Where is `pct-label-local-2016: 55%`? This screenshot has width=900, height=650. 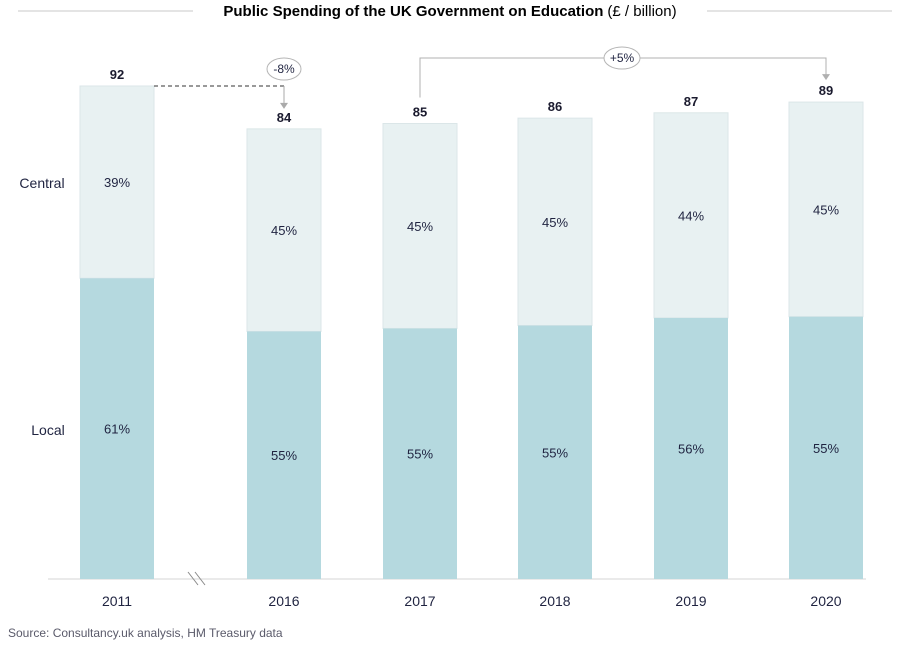
pct-label-local-2016: 55% is located at coordinates (284, 455).